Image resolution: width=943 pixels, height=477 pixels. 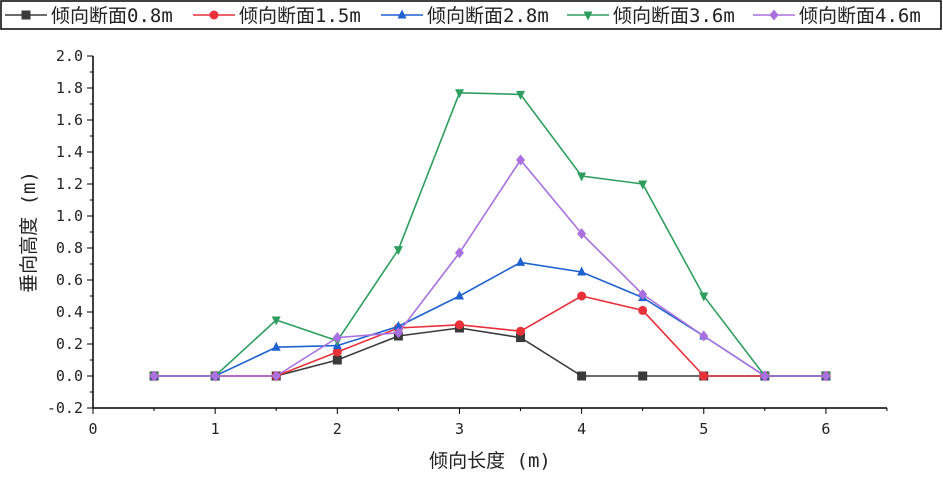 I want to click on legend-label: 倾向断面3.6m, so click(x=674, y=16).